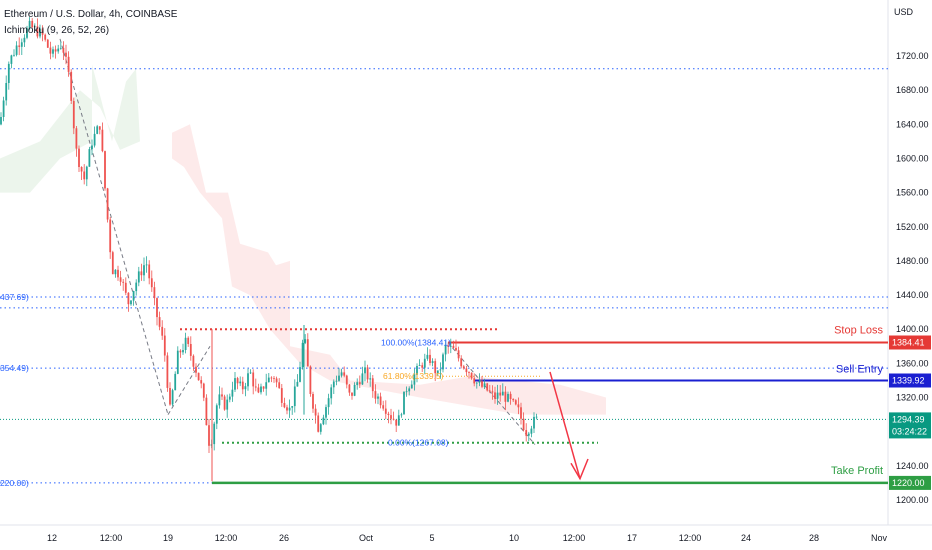 This screenshot has width=932, height=550. Describe the element at coordinates (57, 30) in the screenshot. I see `indicator-legend: Ichimoku (9, 26, 52, 26)` at that location.